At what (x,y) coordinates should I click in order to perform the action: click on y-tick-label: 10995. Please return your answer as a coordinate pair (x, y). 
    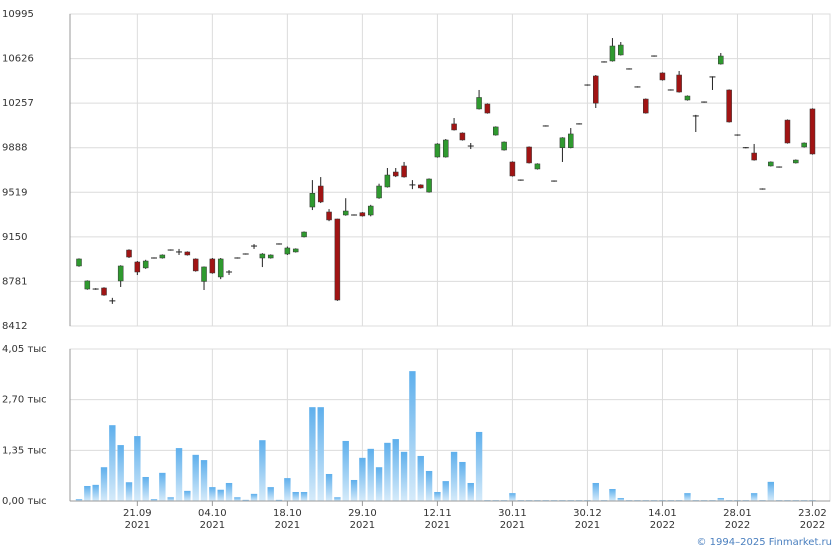
    Looking at the image, I should click on (18, 14).